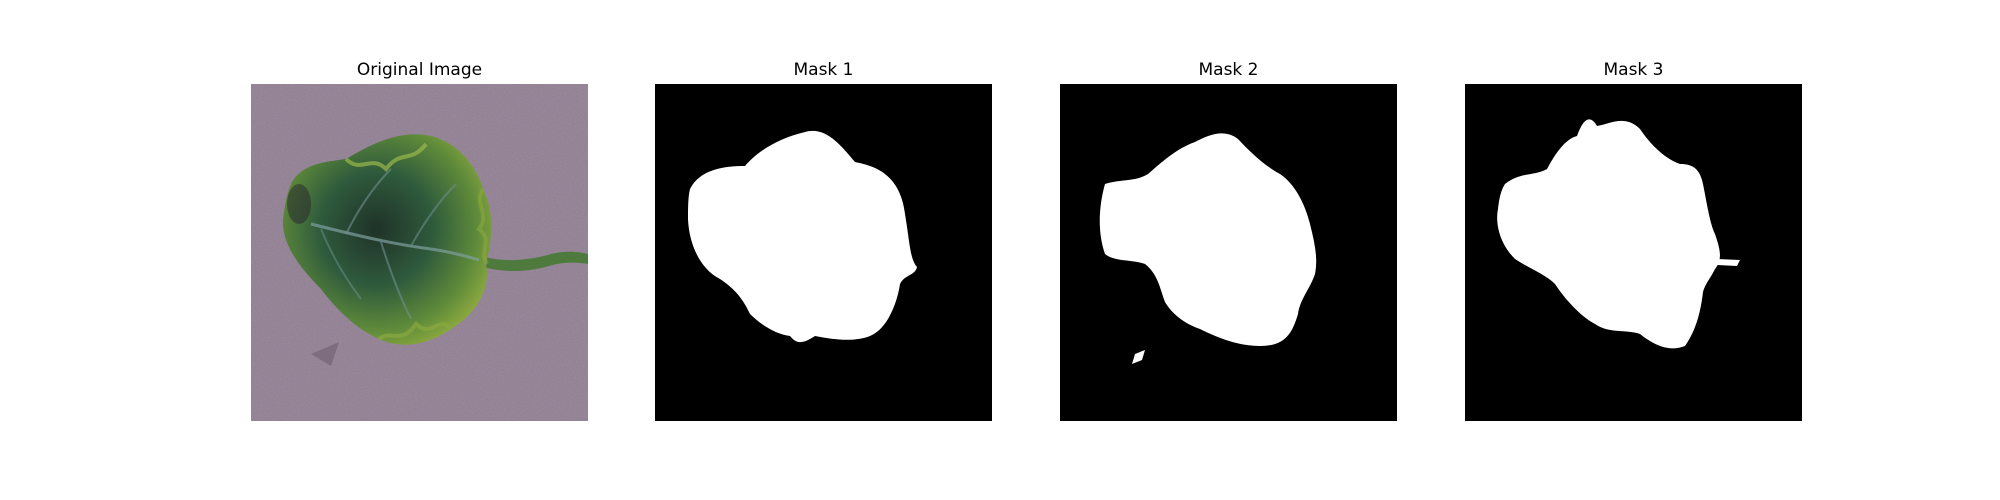 Image resolution: width=2000 pixels, height=500 pixels. I want to click on panel-title: Mask 3, so click(1633, 70).